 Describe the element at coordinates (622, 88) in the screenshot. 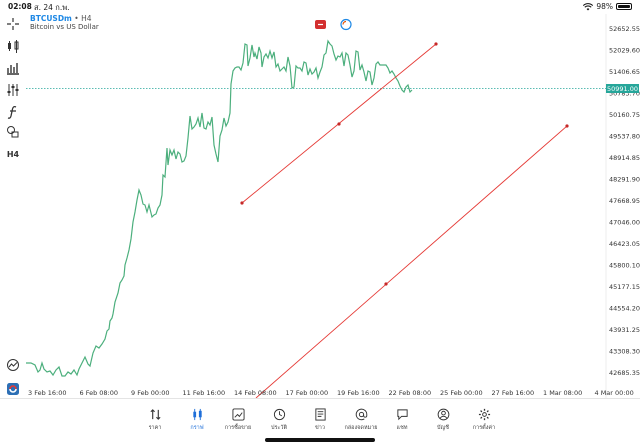

I see `current-price-tag: 50991.00` at that location.